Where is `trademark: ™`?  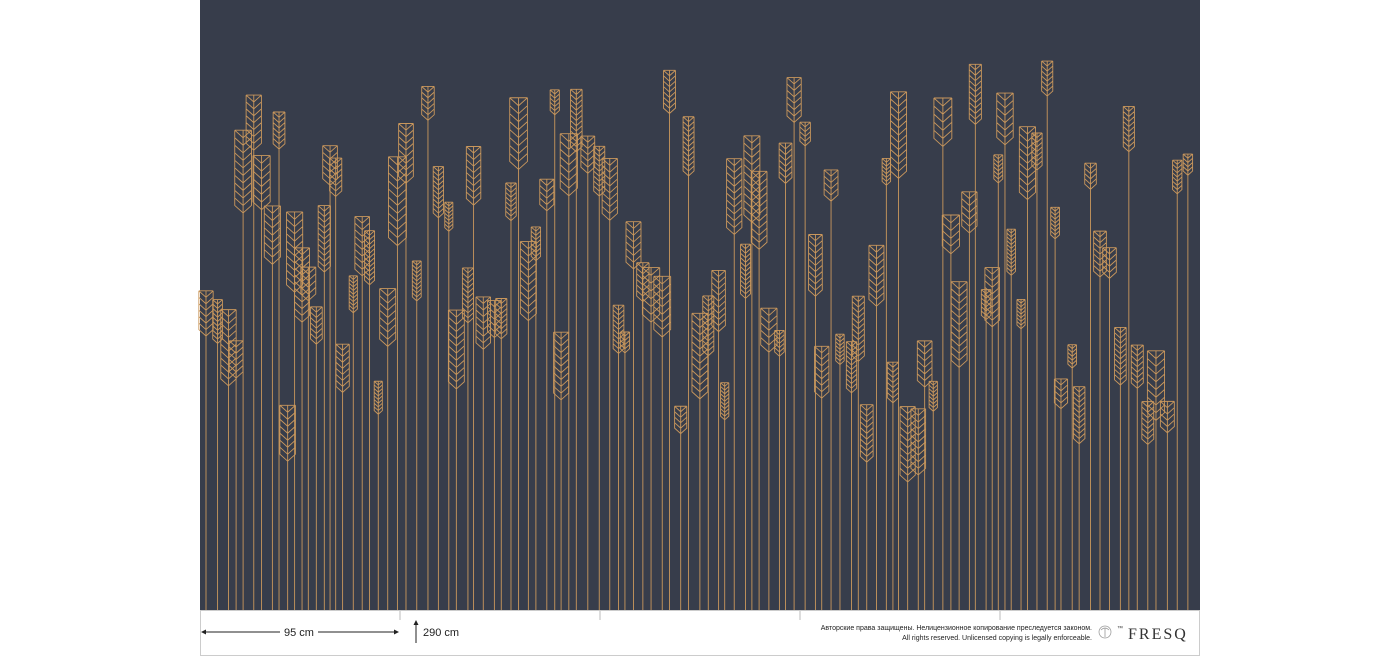
trademark: ™ is located at coordinates (1120, 628).